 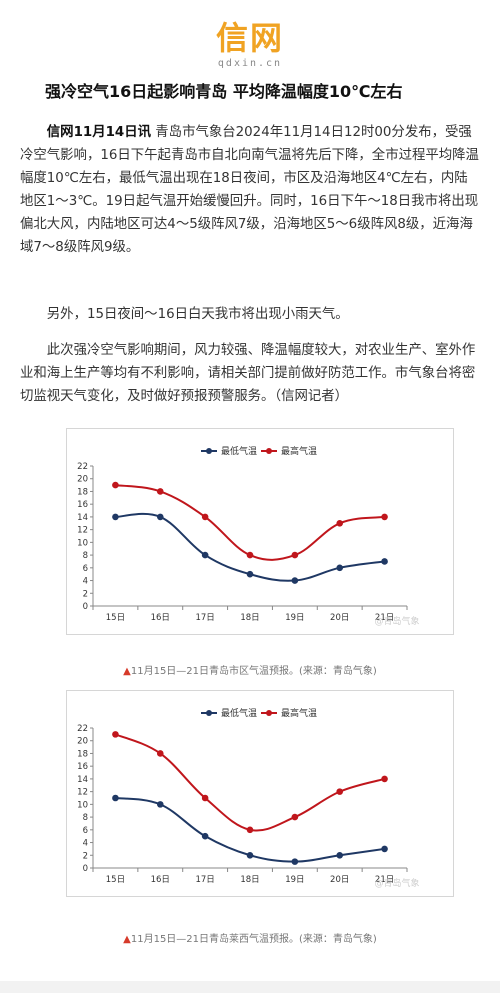 What do you see at coordinates (253, 939) in the screenshot?
I see `caption-text: 11月15日—21日青岛莱西气温预报。(来源：青岛气象)` at bounding box center [253, 939].